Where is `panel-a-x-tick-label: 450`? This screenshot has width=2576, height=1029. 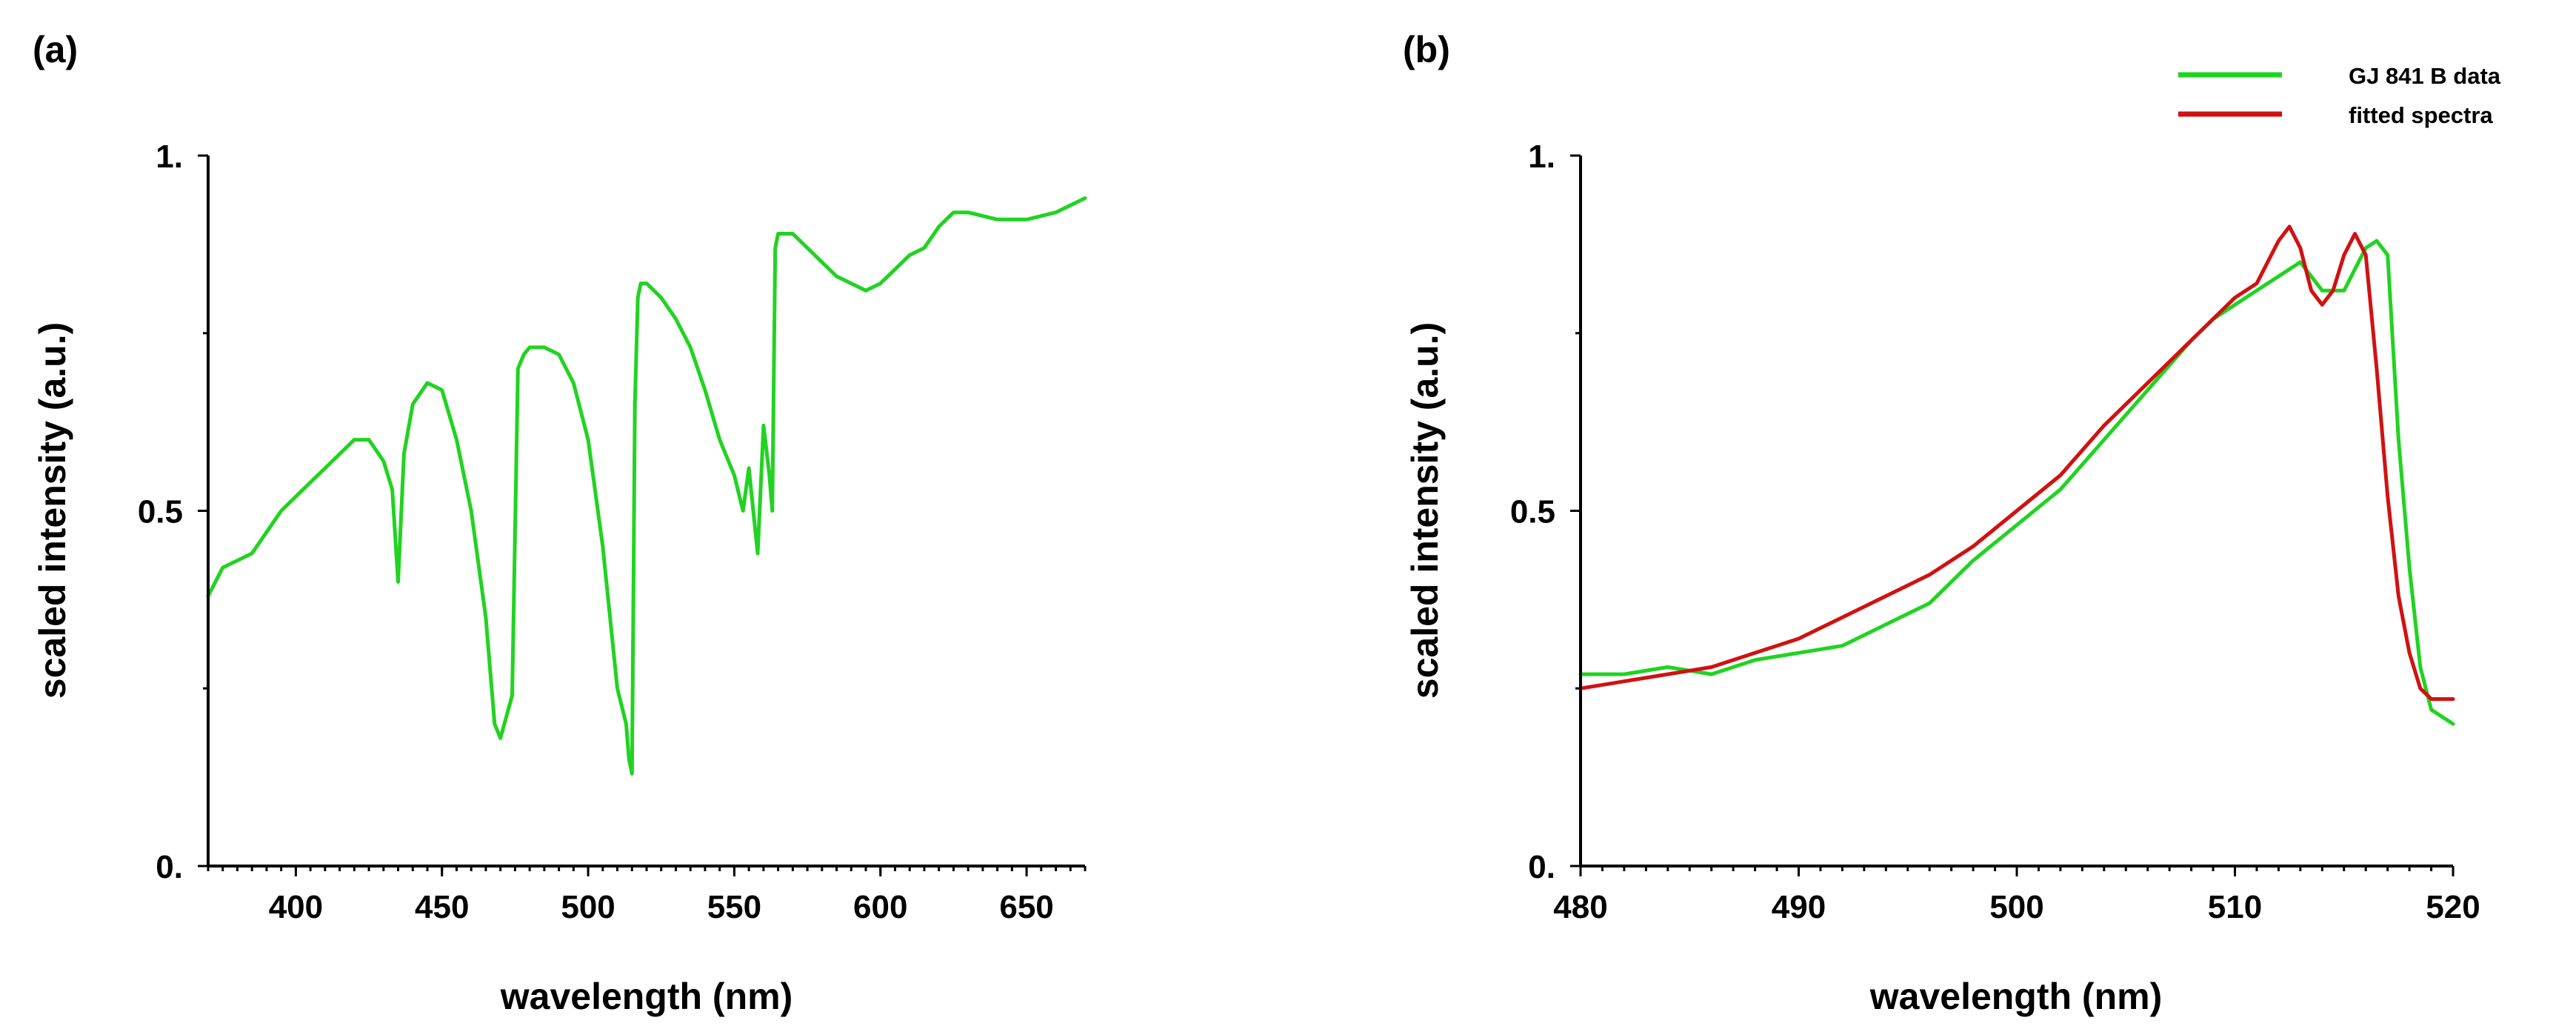
panel-a-x-tick-label: 450 is located at coordinates (442, 907).